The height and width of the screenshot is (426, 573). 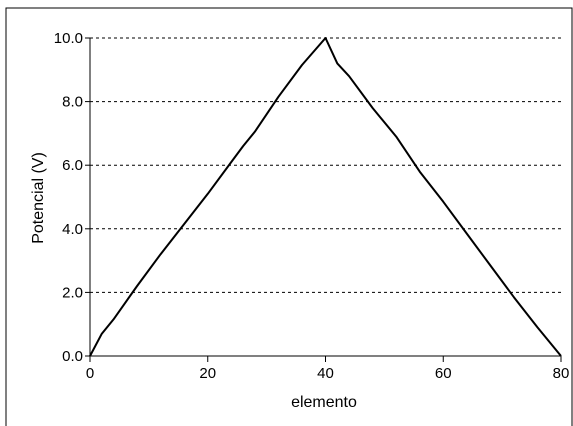 What do you see at coordinates (72, 102) in the screenshot?
I see `y-tick-label: 8.0` at bounding box center [72, 102].